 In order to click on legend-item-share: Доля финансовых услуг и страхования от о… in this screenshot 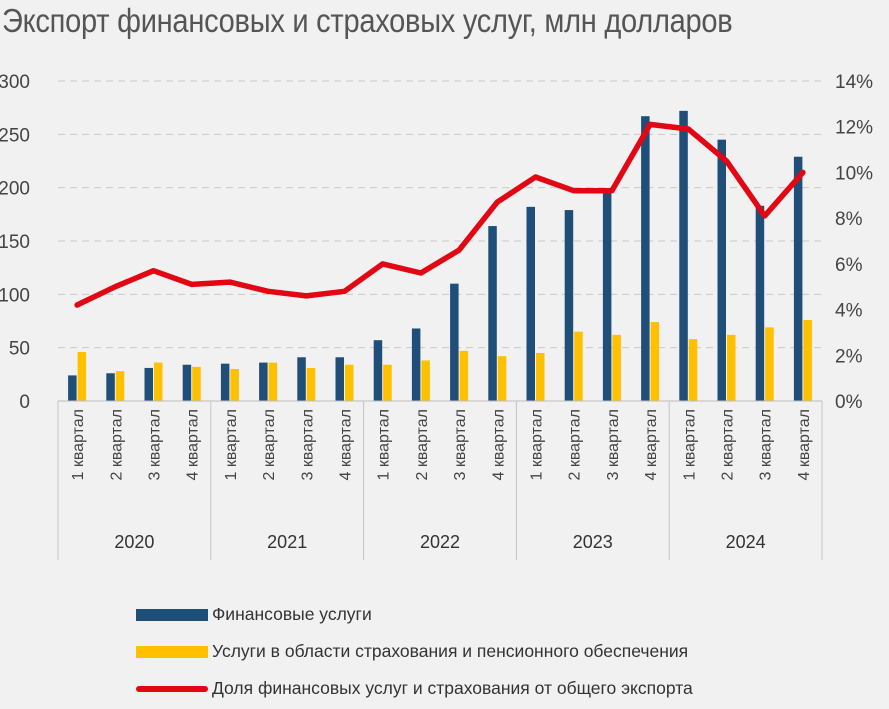, I will do `click(414, 688)`.